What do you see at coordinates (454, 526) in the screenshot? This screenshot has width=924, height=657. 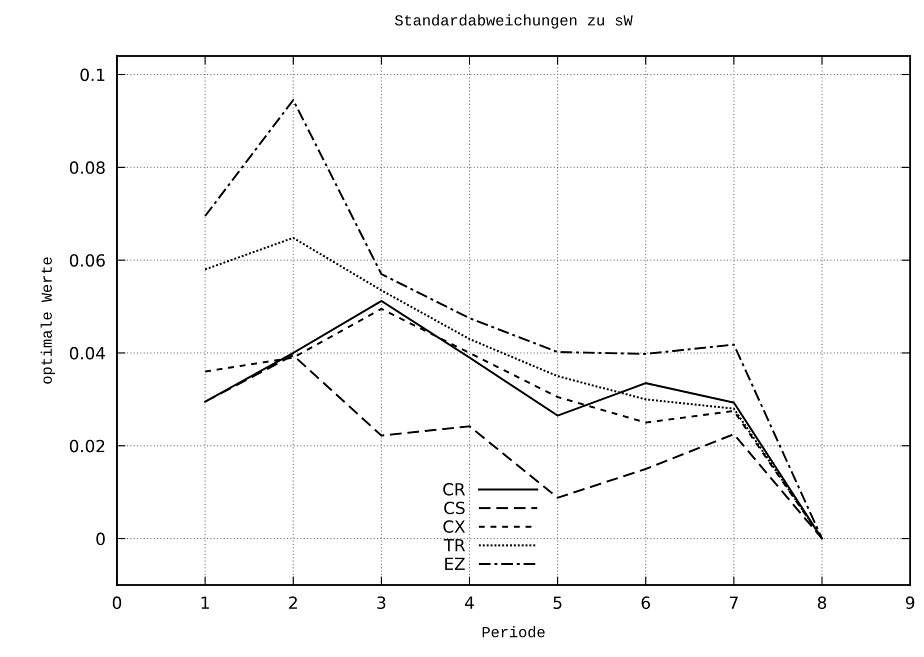 I see `legend-label: CX` at bounding box center [454, 526].